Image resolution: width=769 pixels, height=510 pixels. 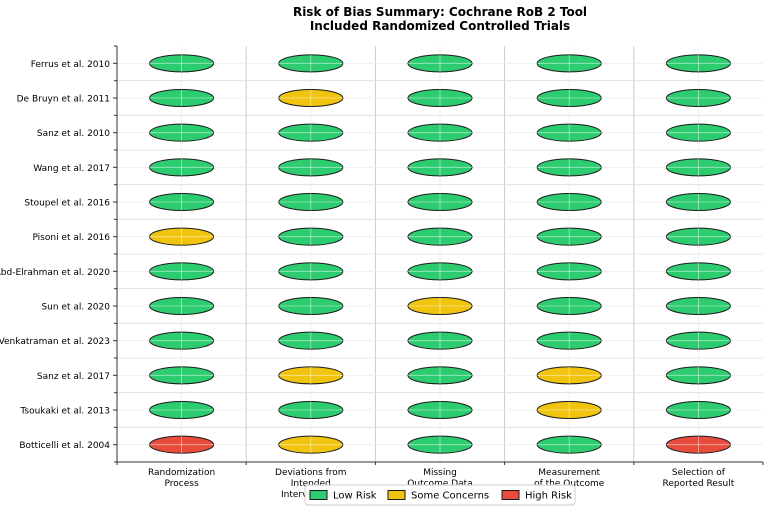 I want to click on chart-subtitle: Included Randomized Controlled Trials, so click(x=440, y=26).